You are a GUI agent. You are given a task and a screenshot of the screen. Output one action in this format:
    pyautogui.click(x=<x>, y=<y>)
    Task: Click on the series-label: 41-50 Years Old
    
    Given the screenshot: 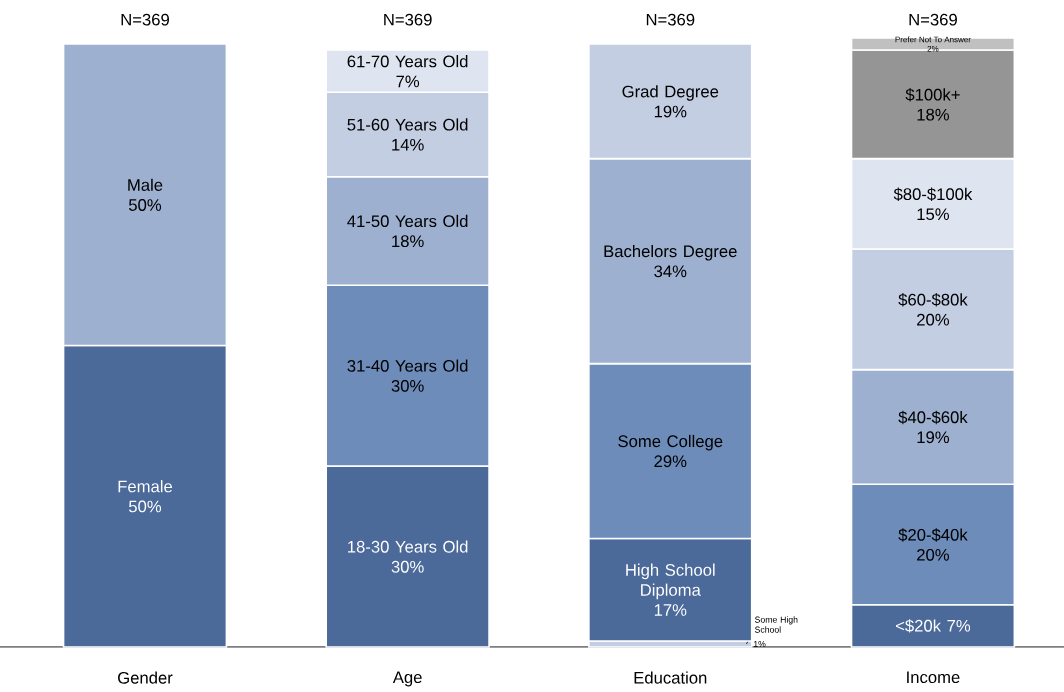 What is the action you would take?
    pyautogui.click(x=407, y=221)
    